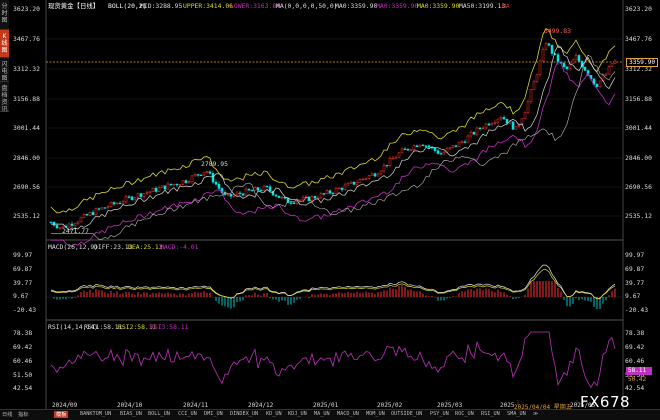 The width and height of the screenshot is (660, 420). I want to click on tab-bias: BIAS_UN, so click(131, 414).